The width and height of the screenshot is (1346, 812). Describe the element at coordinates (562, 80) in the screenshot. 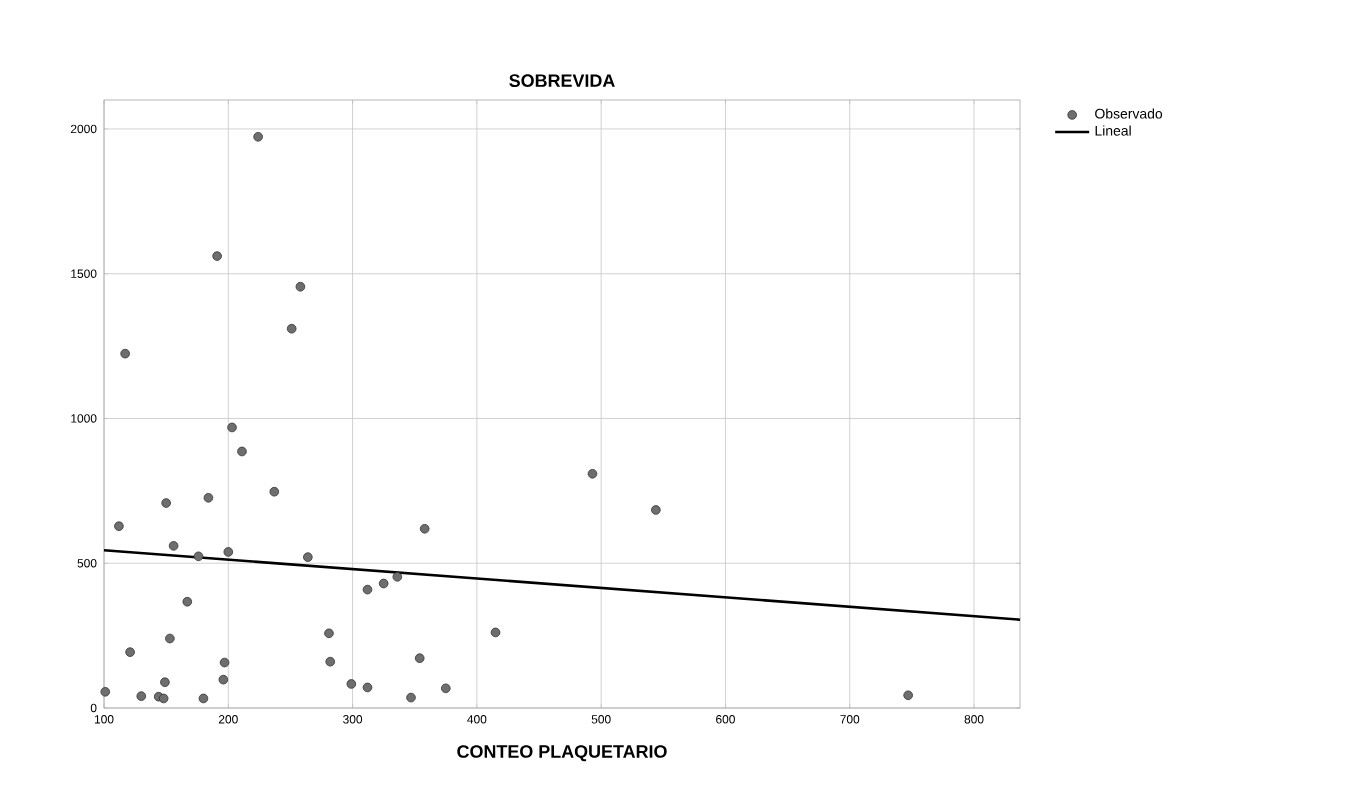

I see `chart-title: SOBREVIDA` at that location.